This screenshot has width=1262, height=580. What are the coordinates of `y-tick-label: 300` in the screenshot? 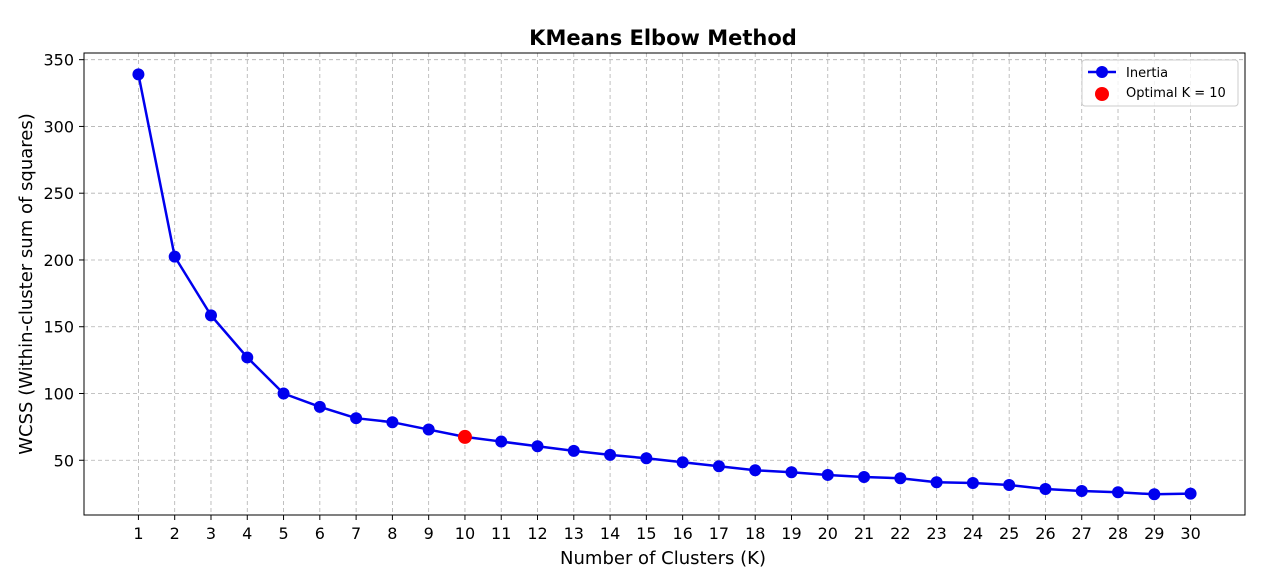 It's located at (58, 126).